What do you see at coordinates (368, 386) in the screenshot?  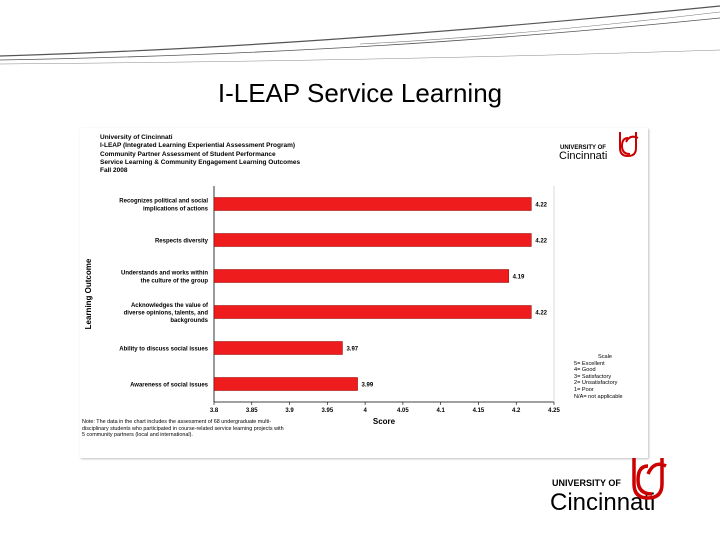 I see `data-label: 3.99` at bounding box center [368, 386].